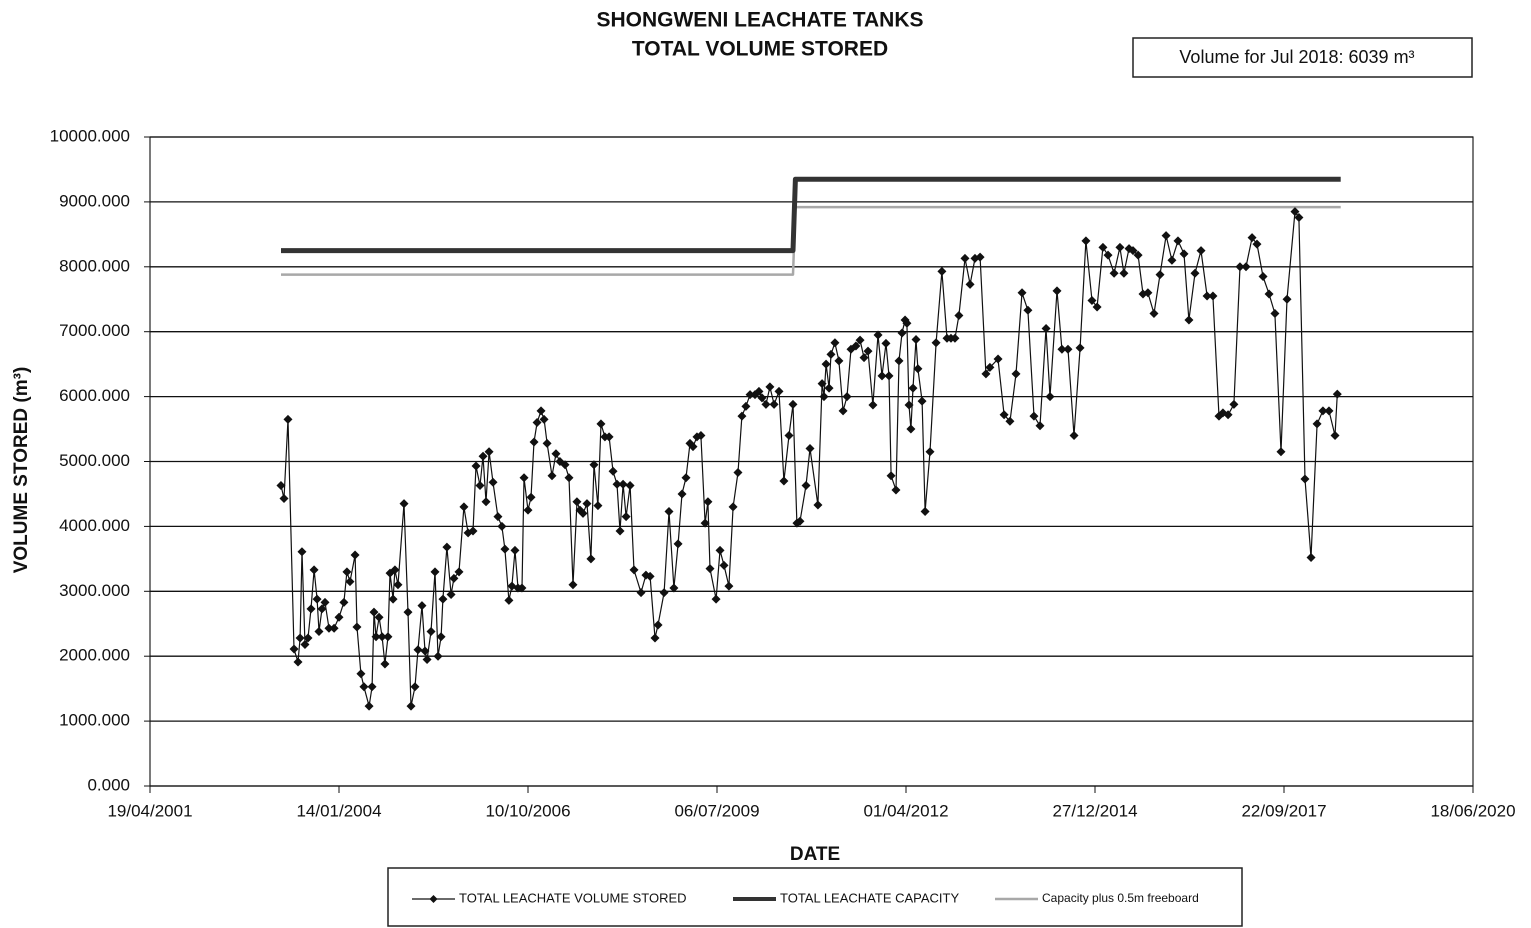  What do you see at coordinates (1120, 898) in the screenshot?
I see `legend-label: Capacity plus 0.5m freeboard` at bounding box center [1120, 898].